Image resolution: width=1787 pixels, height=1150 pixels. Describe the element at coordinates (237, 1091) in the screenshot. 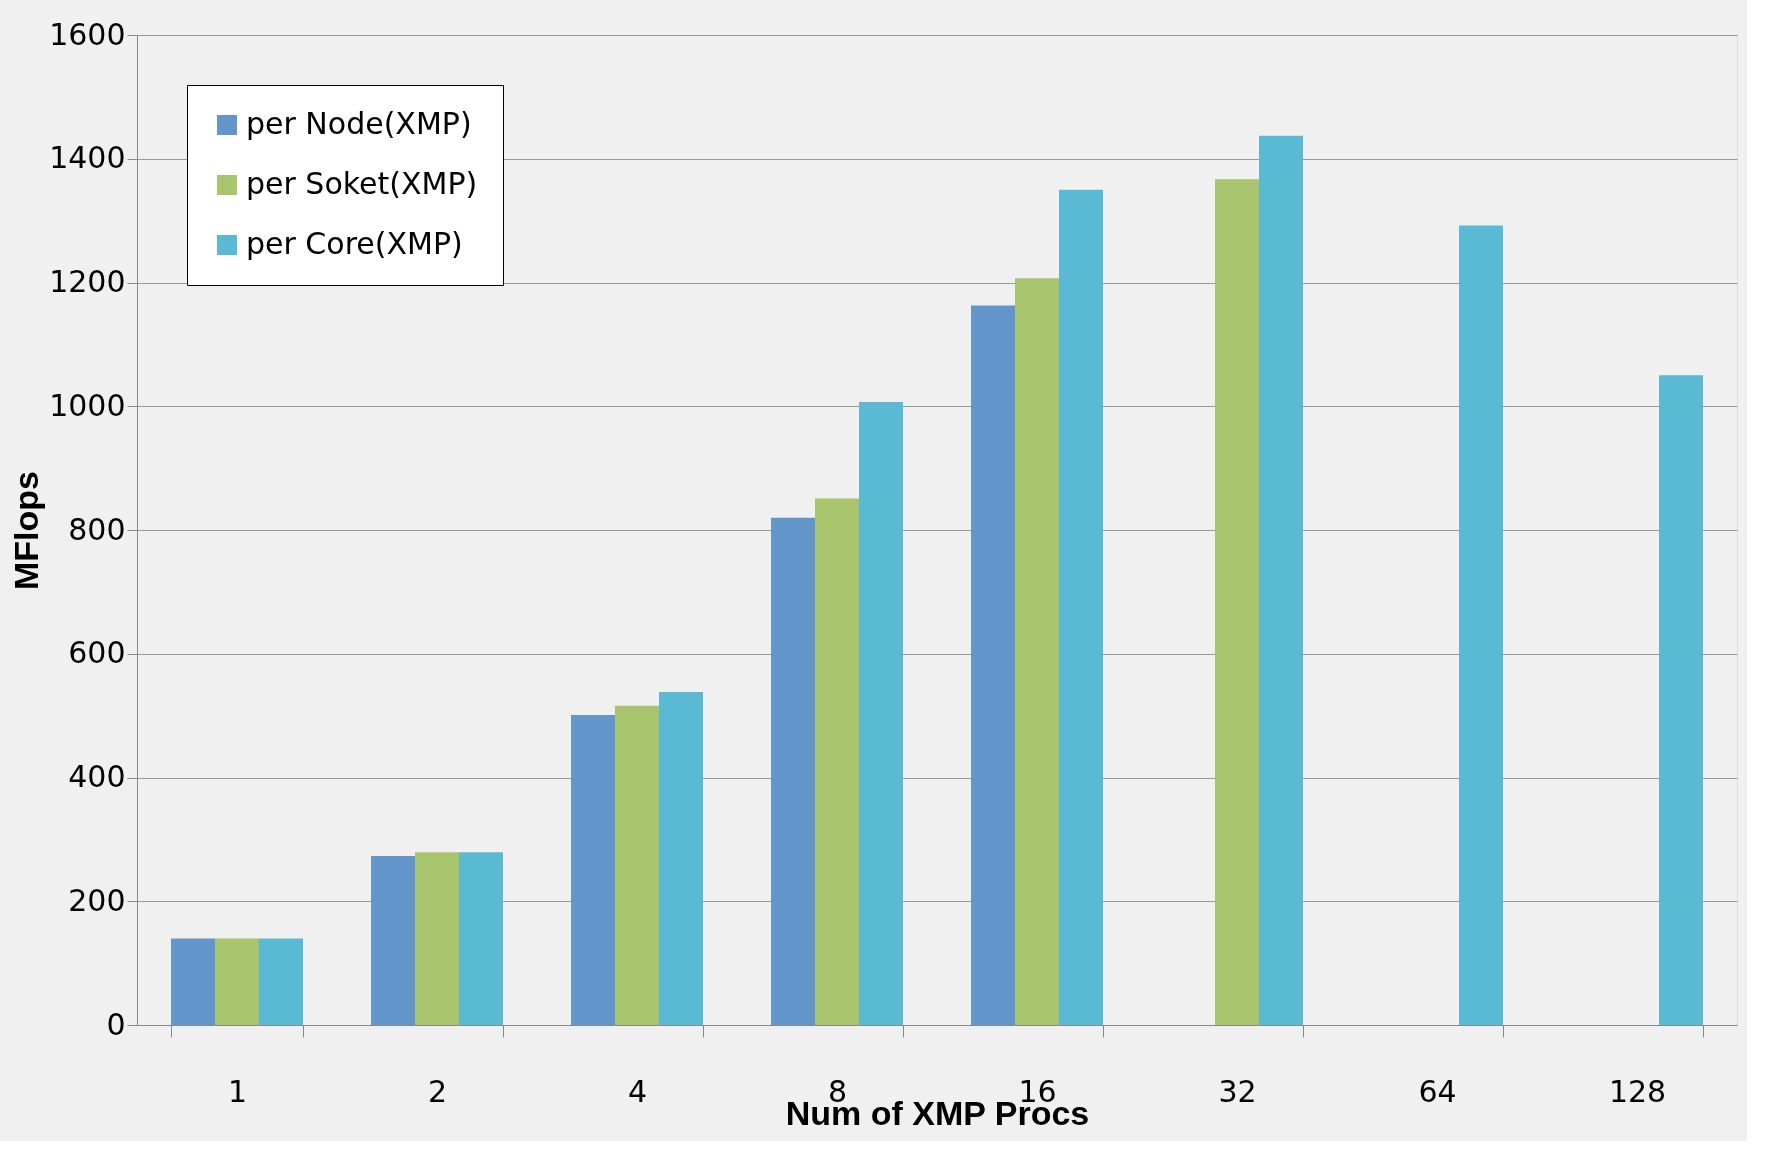

I see `x-tick-label: 1` at that location.